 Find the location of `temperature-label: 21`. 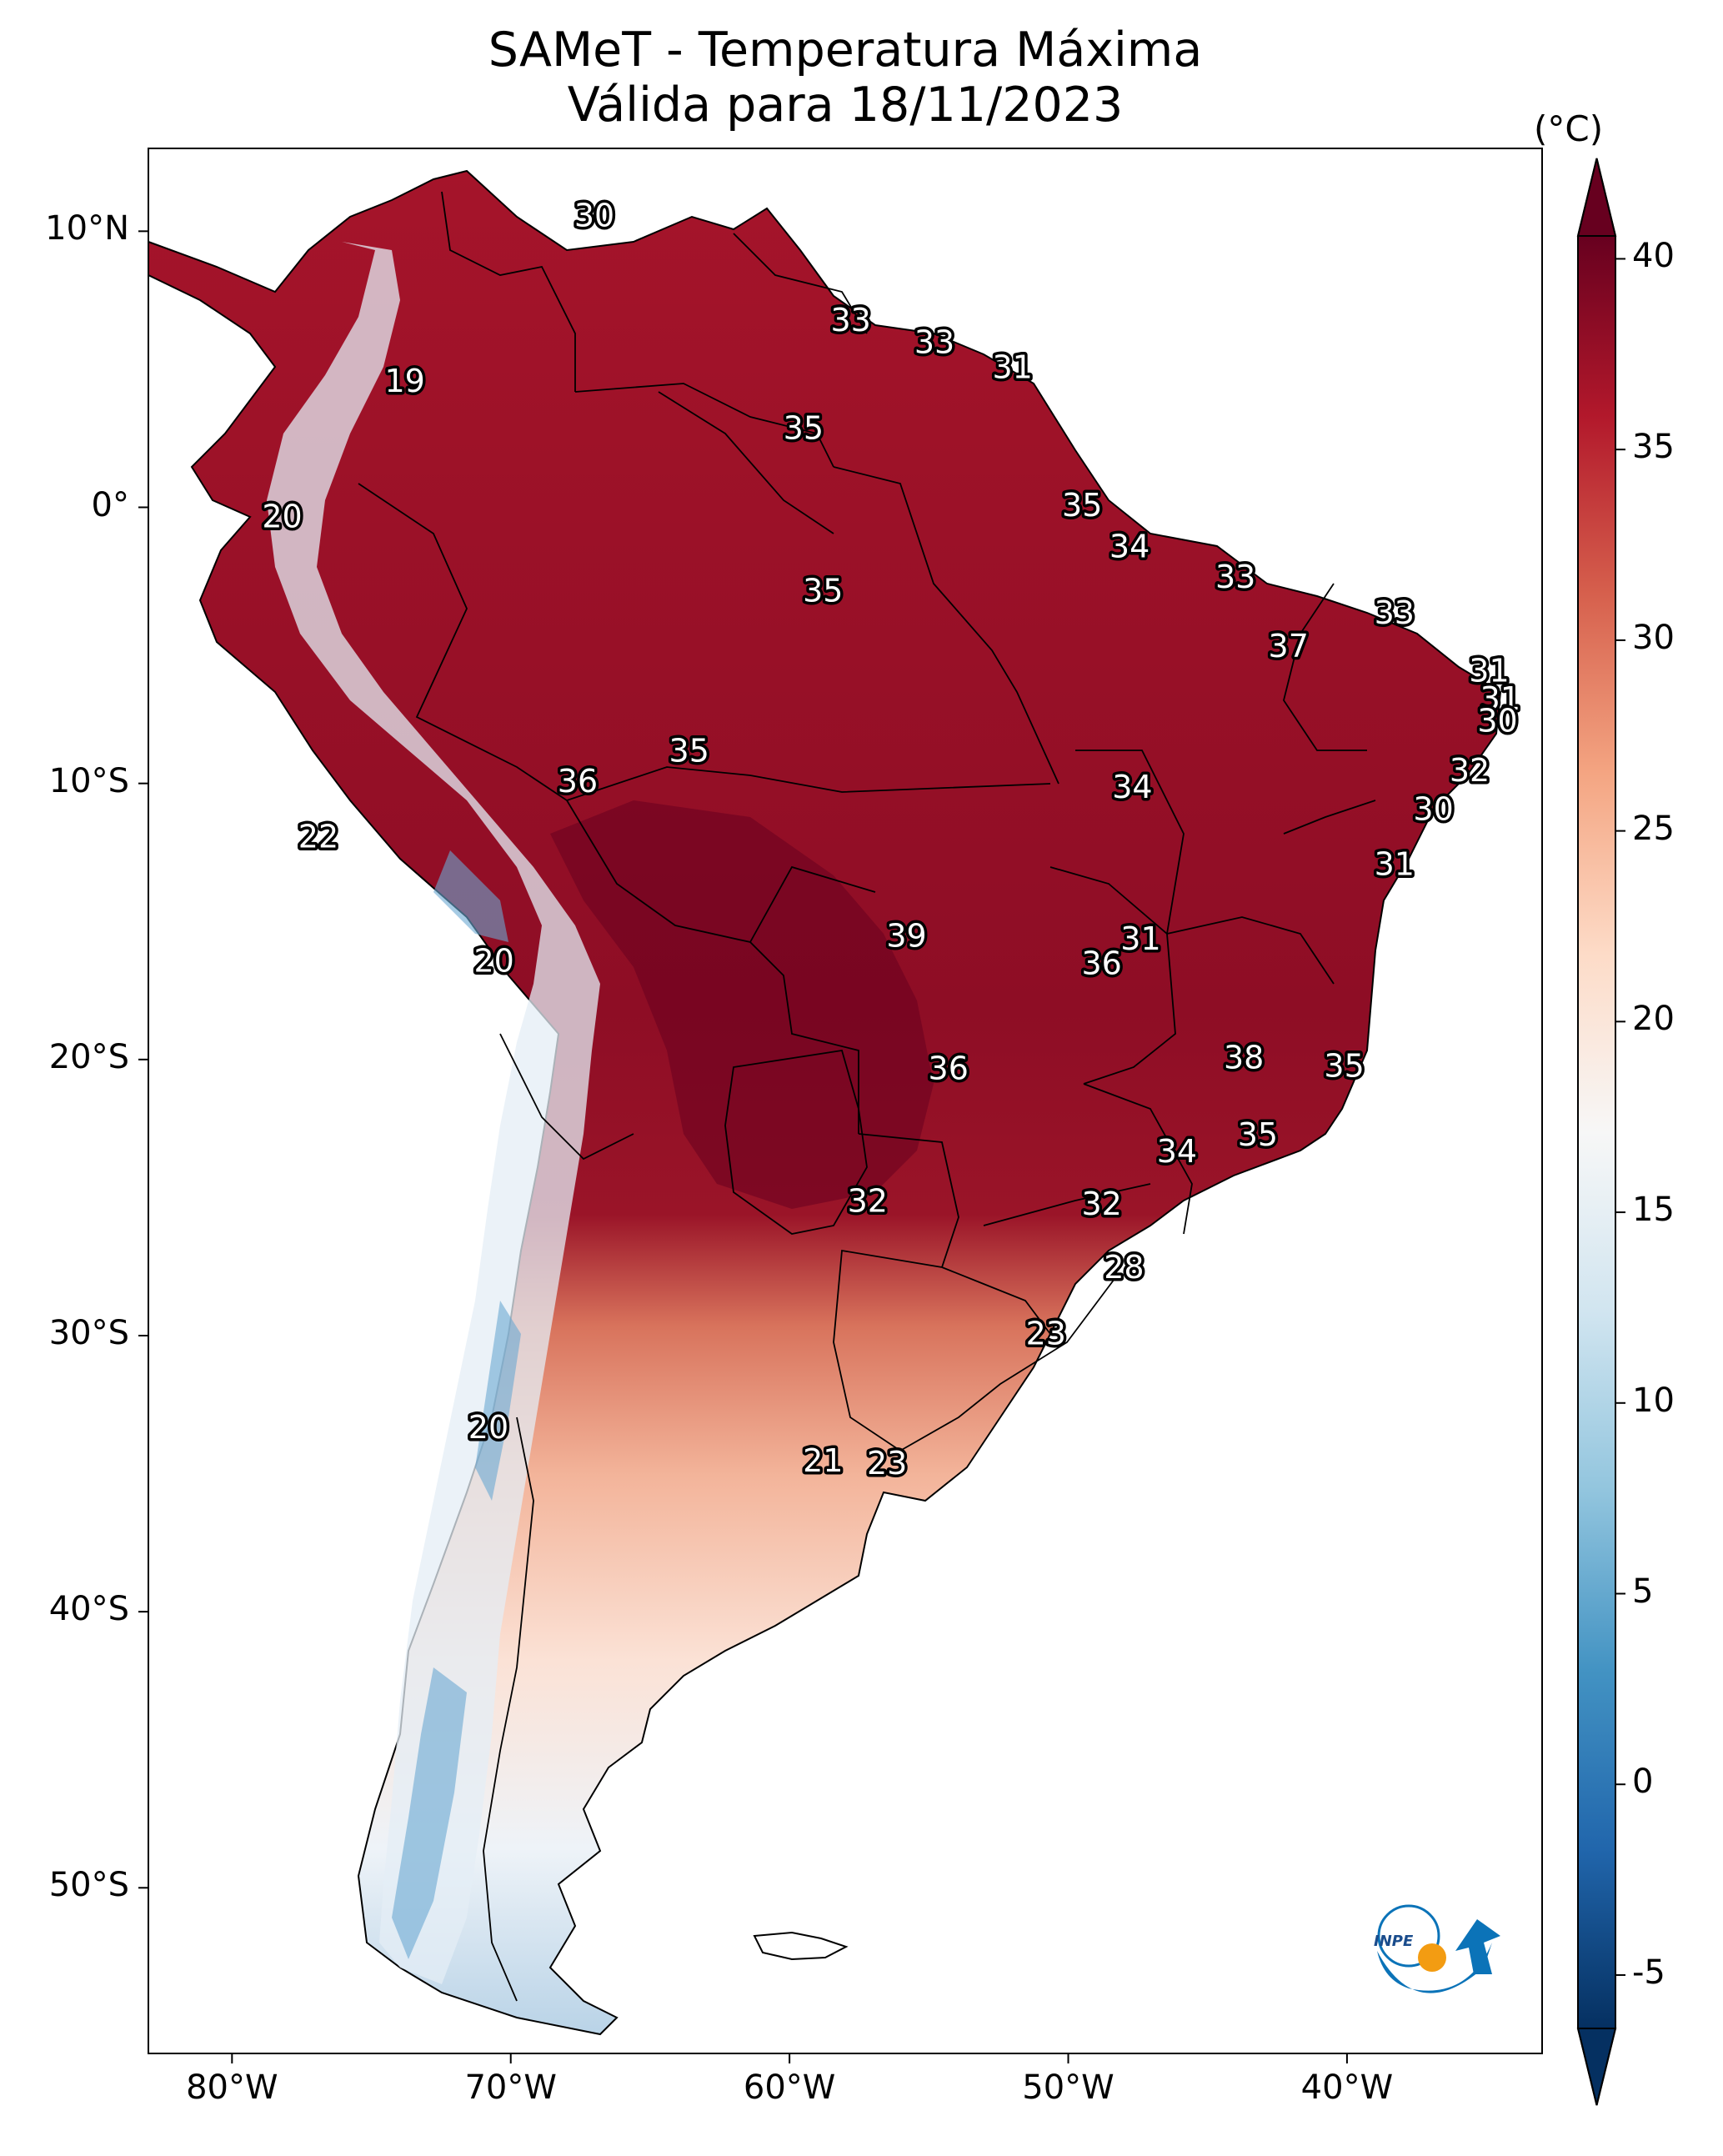

temperature-label: 21 is located at coordinates (823, 1460).